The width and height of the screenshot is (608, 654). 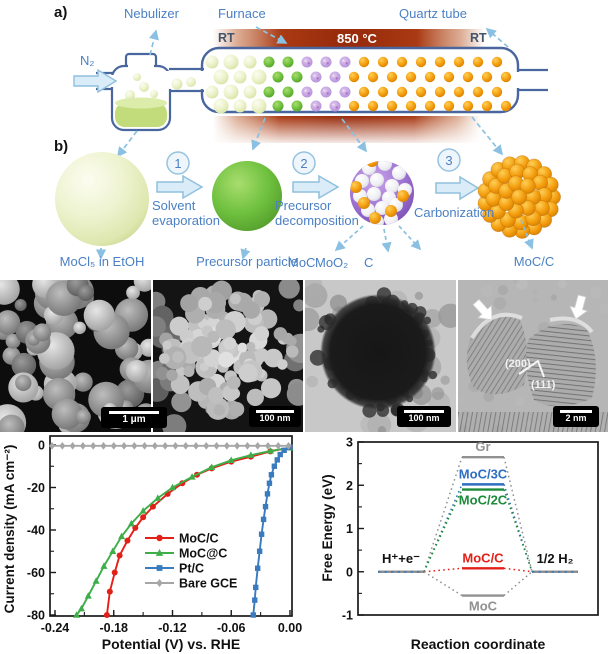 I want to click on svg-text: H⁺+e⁻, so click(x=401, y=558).